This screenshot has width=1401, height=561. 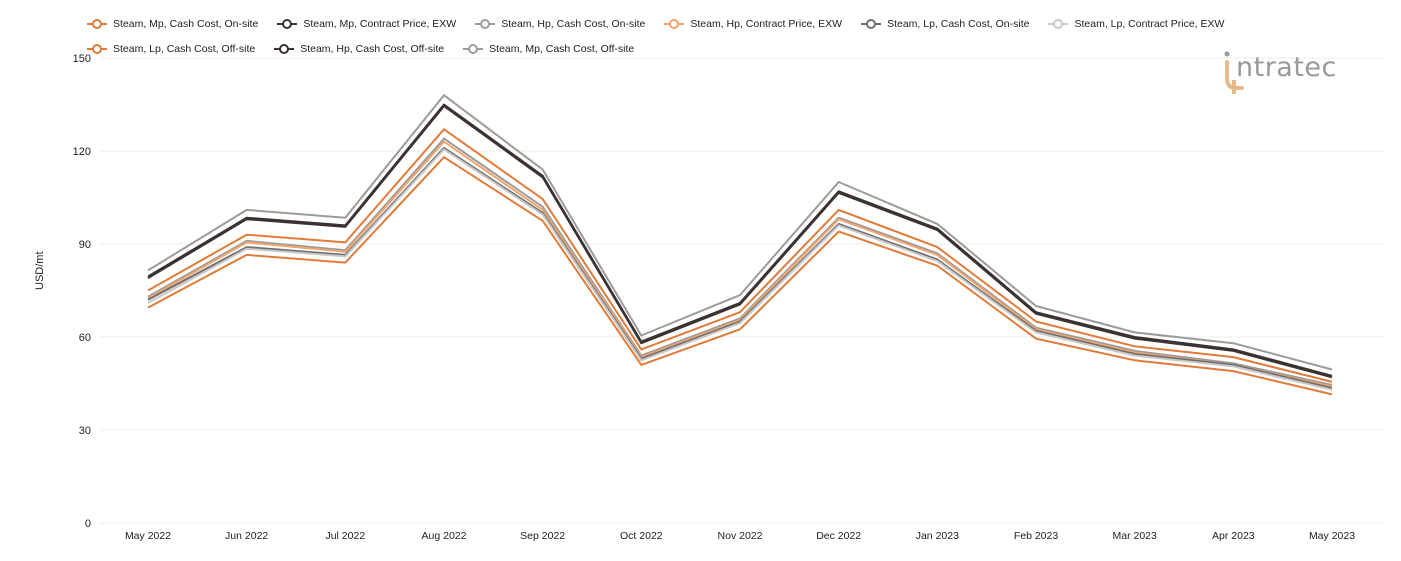 What do you see at coordinates (1234, 72) in the screenshot?
I see `logo-mark-icon` at bounding box center [1234, 72].